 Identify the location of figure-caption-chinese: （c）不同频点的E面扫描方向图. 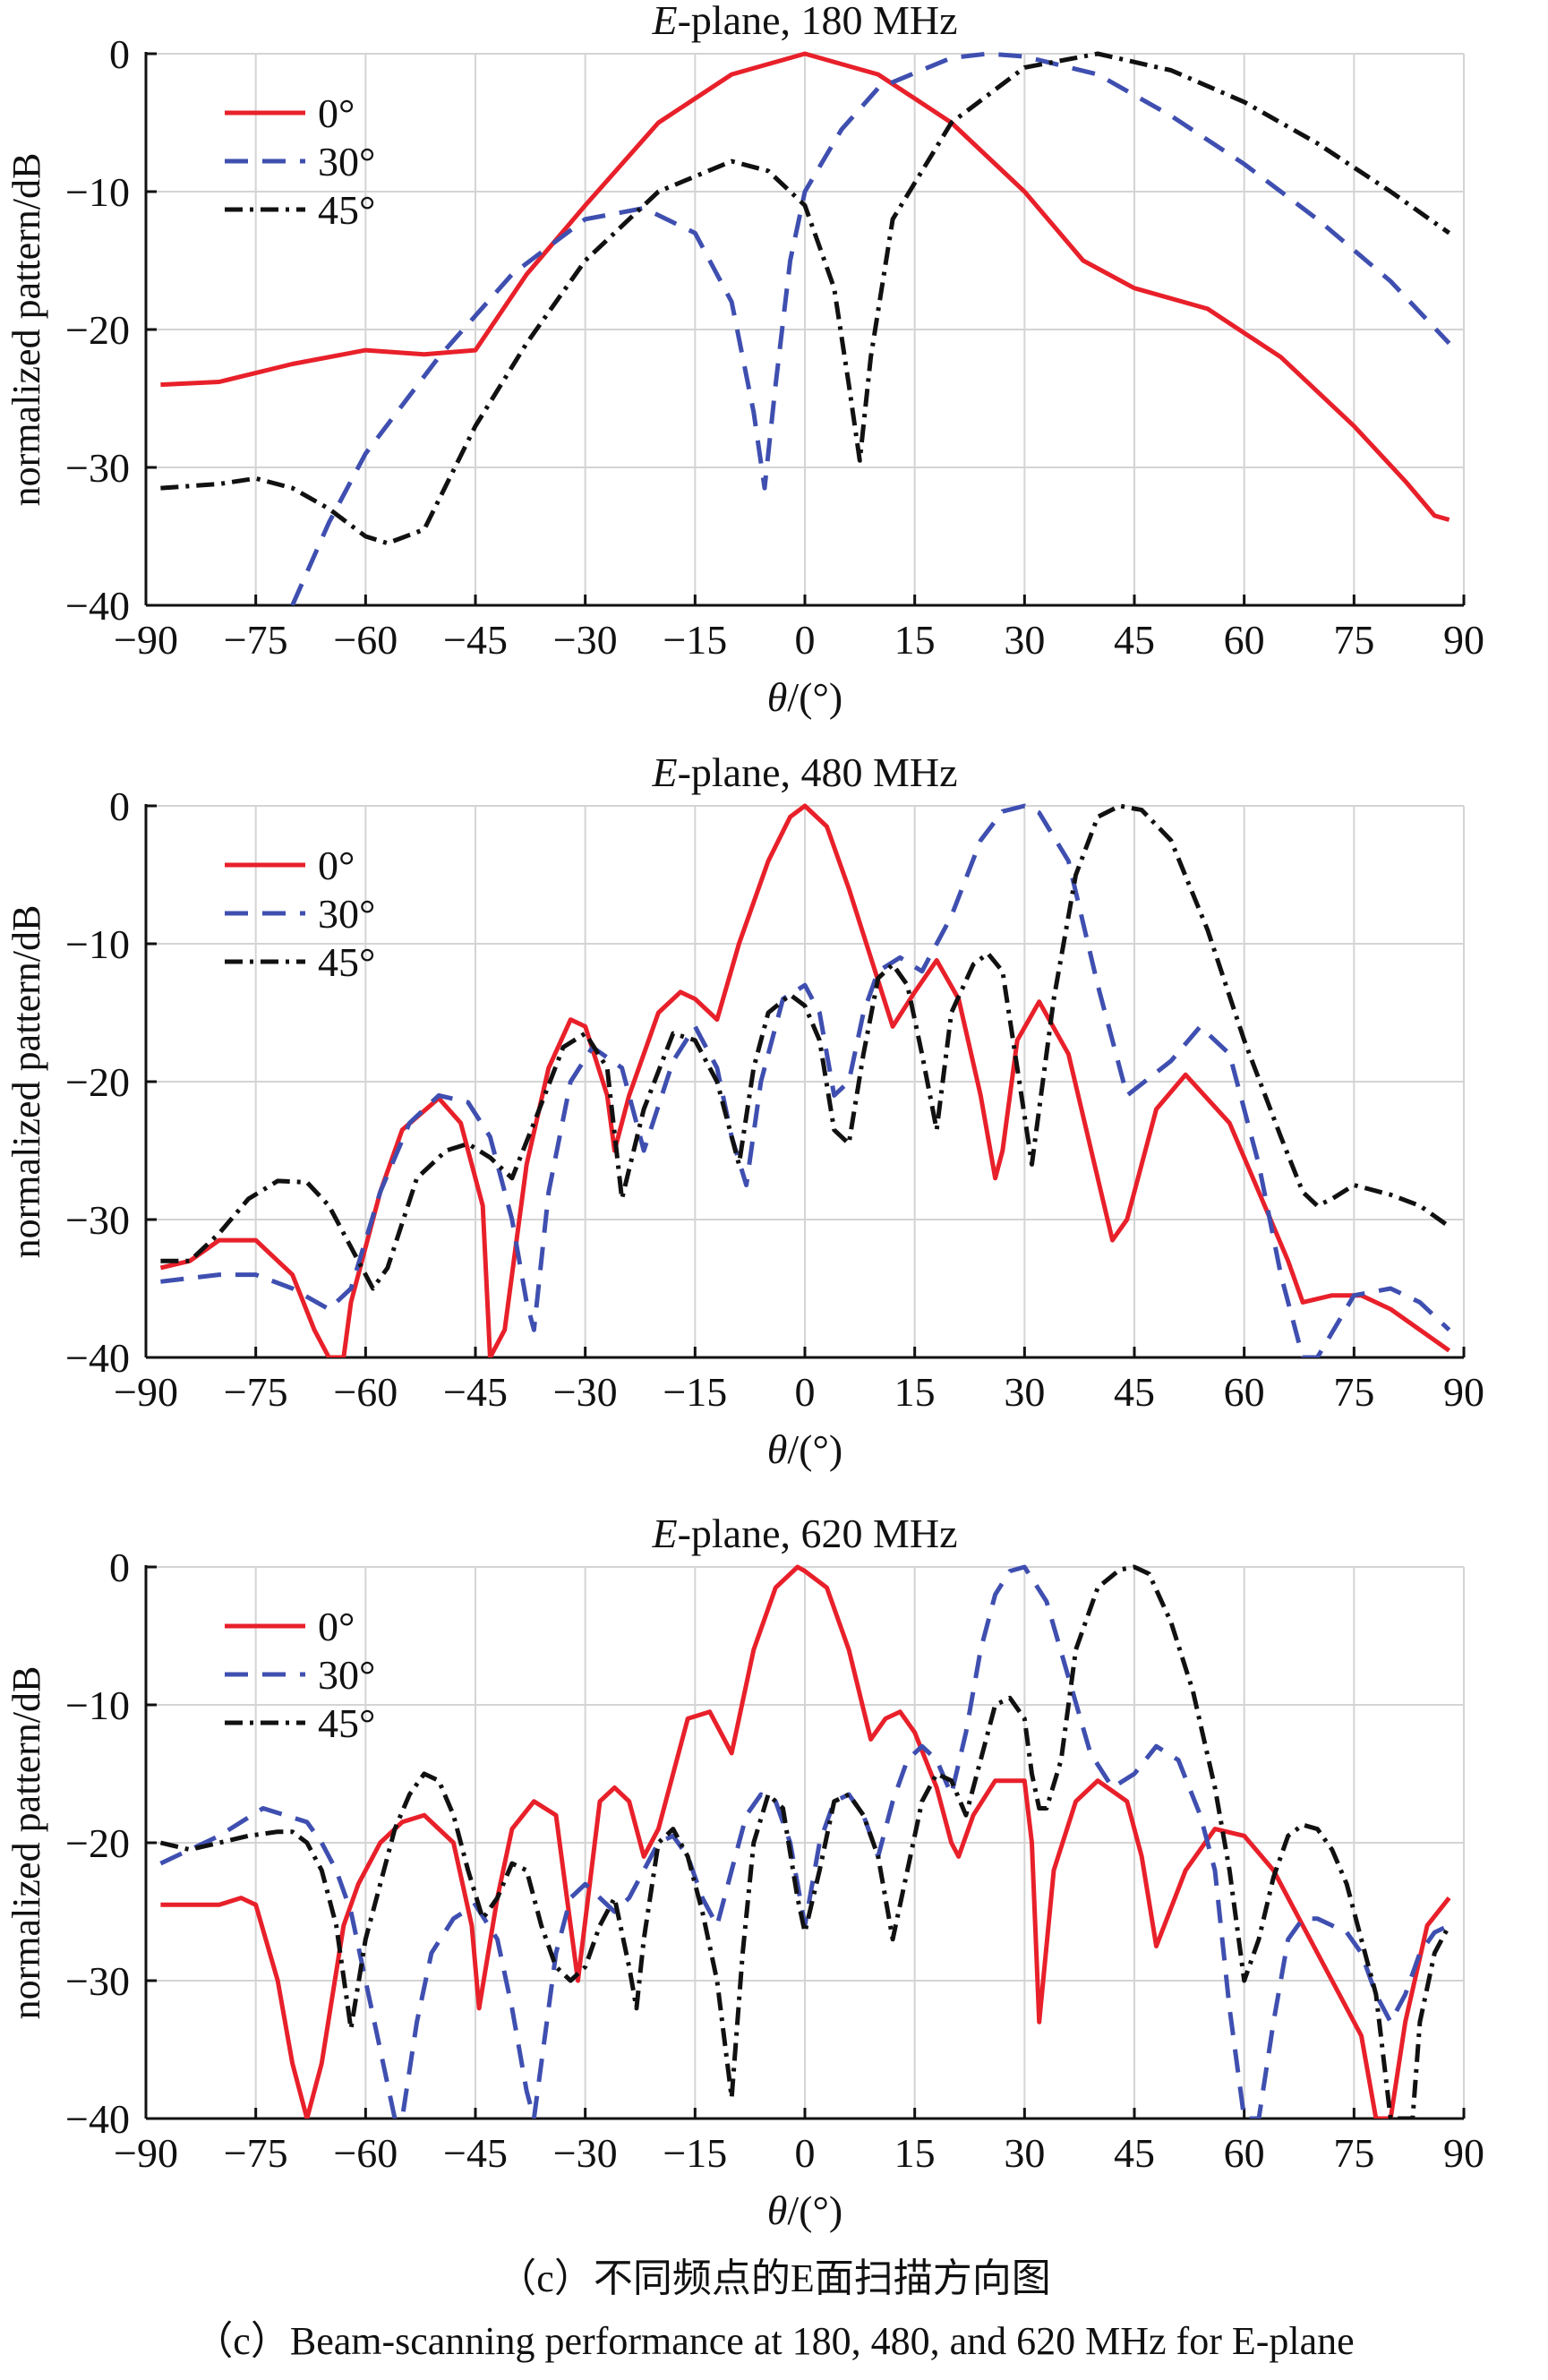
(774, 2278).